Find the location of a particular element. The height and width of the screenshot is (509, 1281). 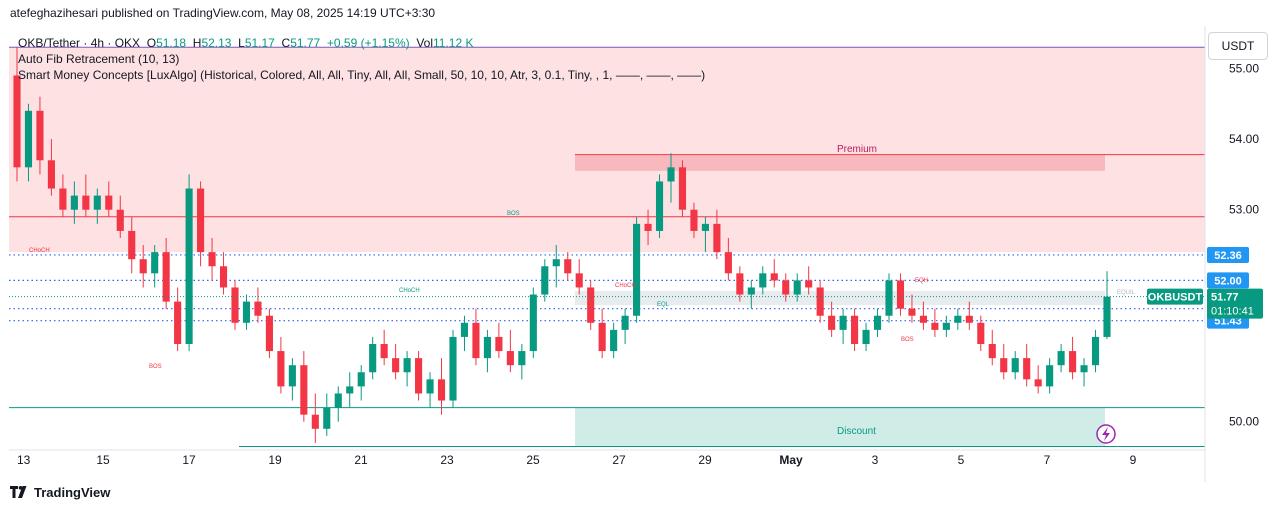

price-tag-label: 52.36 is located at coordinates (1228, 256).